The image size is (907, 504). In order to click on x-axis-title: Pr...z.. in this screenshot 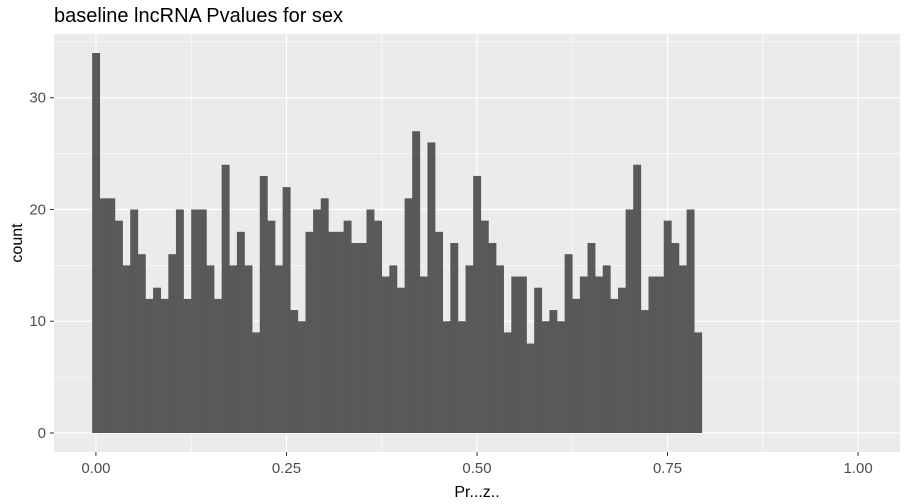, I will do `click(476, 492)`.